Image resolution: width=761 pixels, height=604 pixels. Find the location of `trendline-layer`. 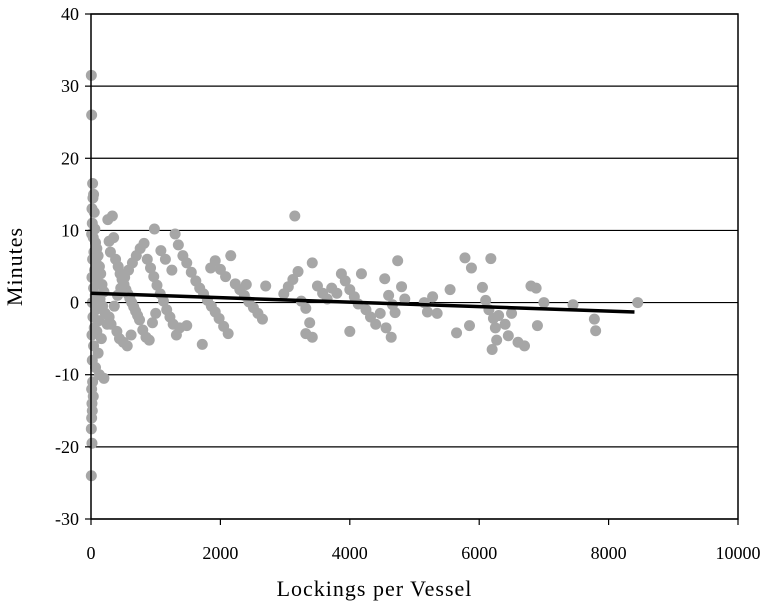

trendline-layer is located at coordinates (362, 302).